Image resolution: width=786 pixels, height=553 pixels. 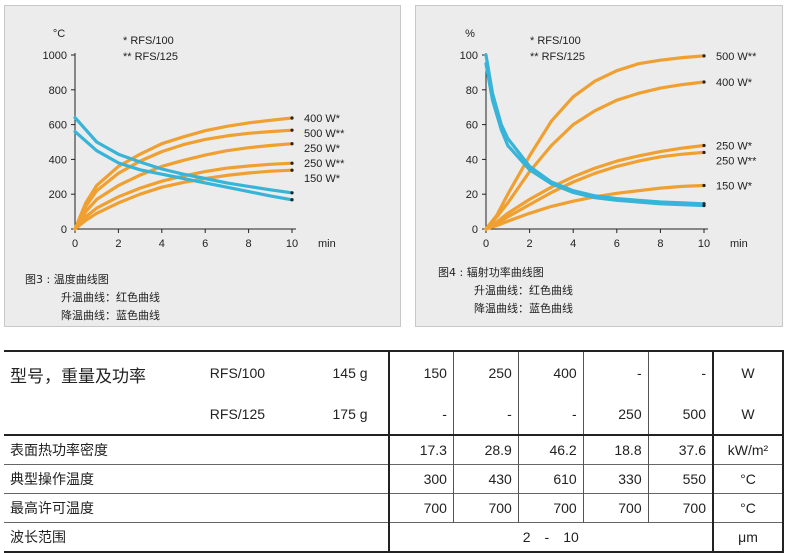 What do you see at coordinates (680, 414) in the screenshot?
I see `power-value: 500` at bounding box center [680, 414].